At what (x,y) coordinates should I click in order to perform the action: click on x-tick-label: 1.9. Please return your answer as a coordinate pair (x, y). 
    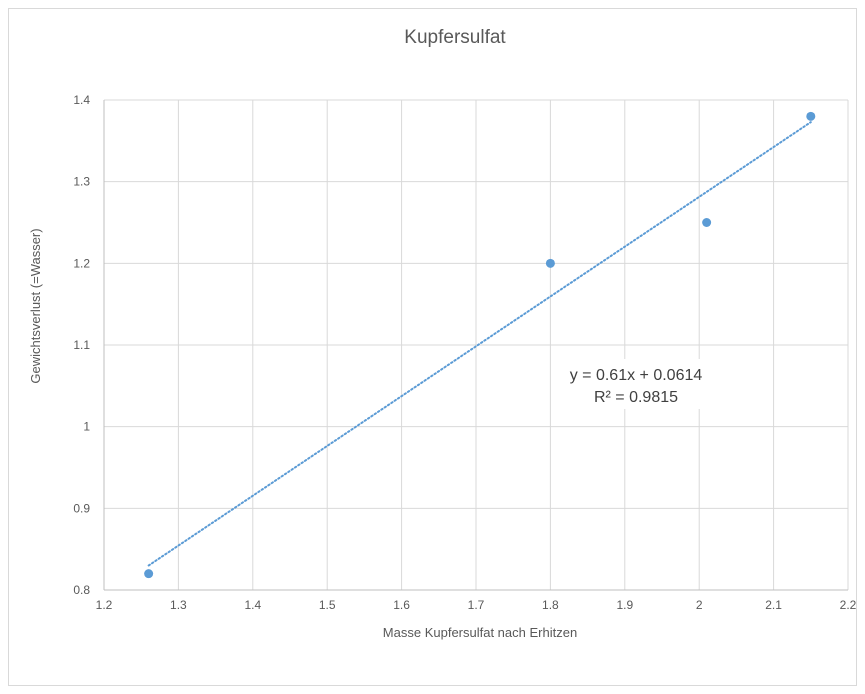
    Looking at the image, I should click on (624, 605).